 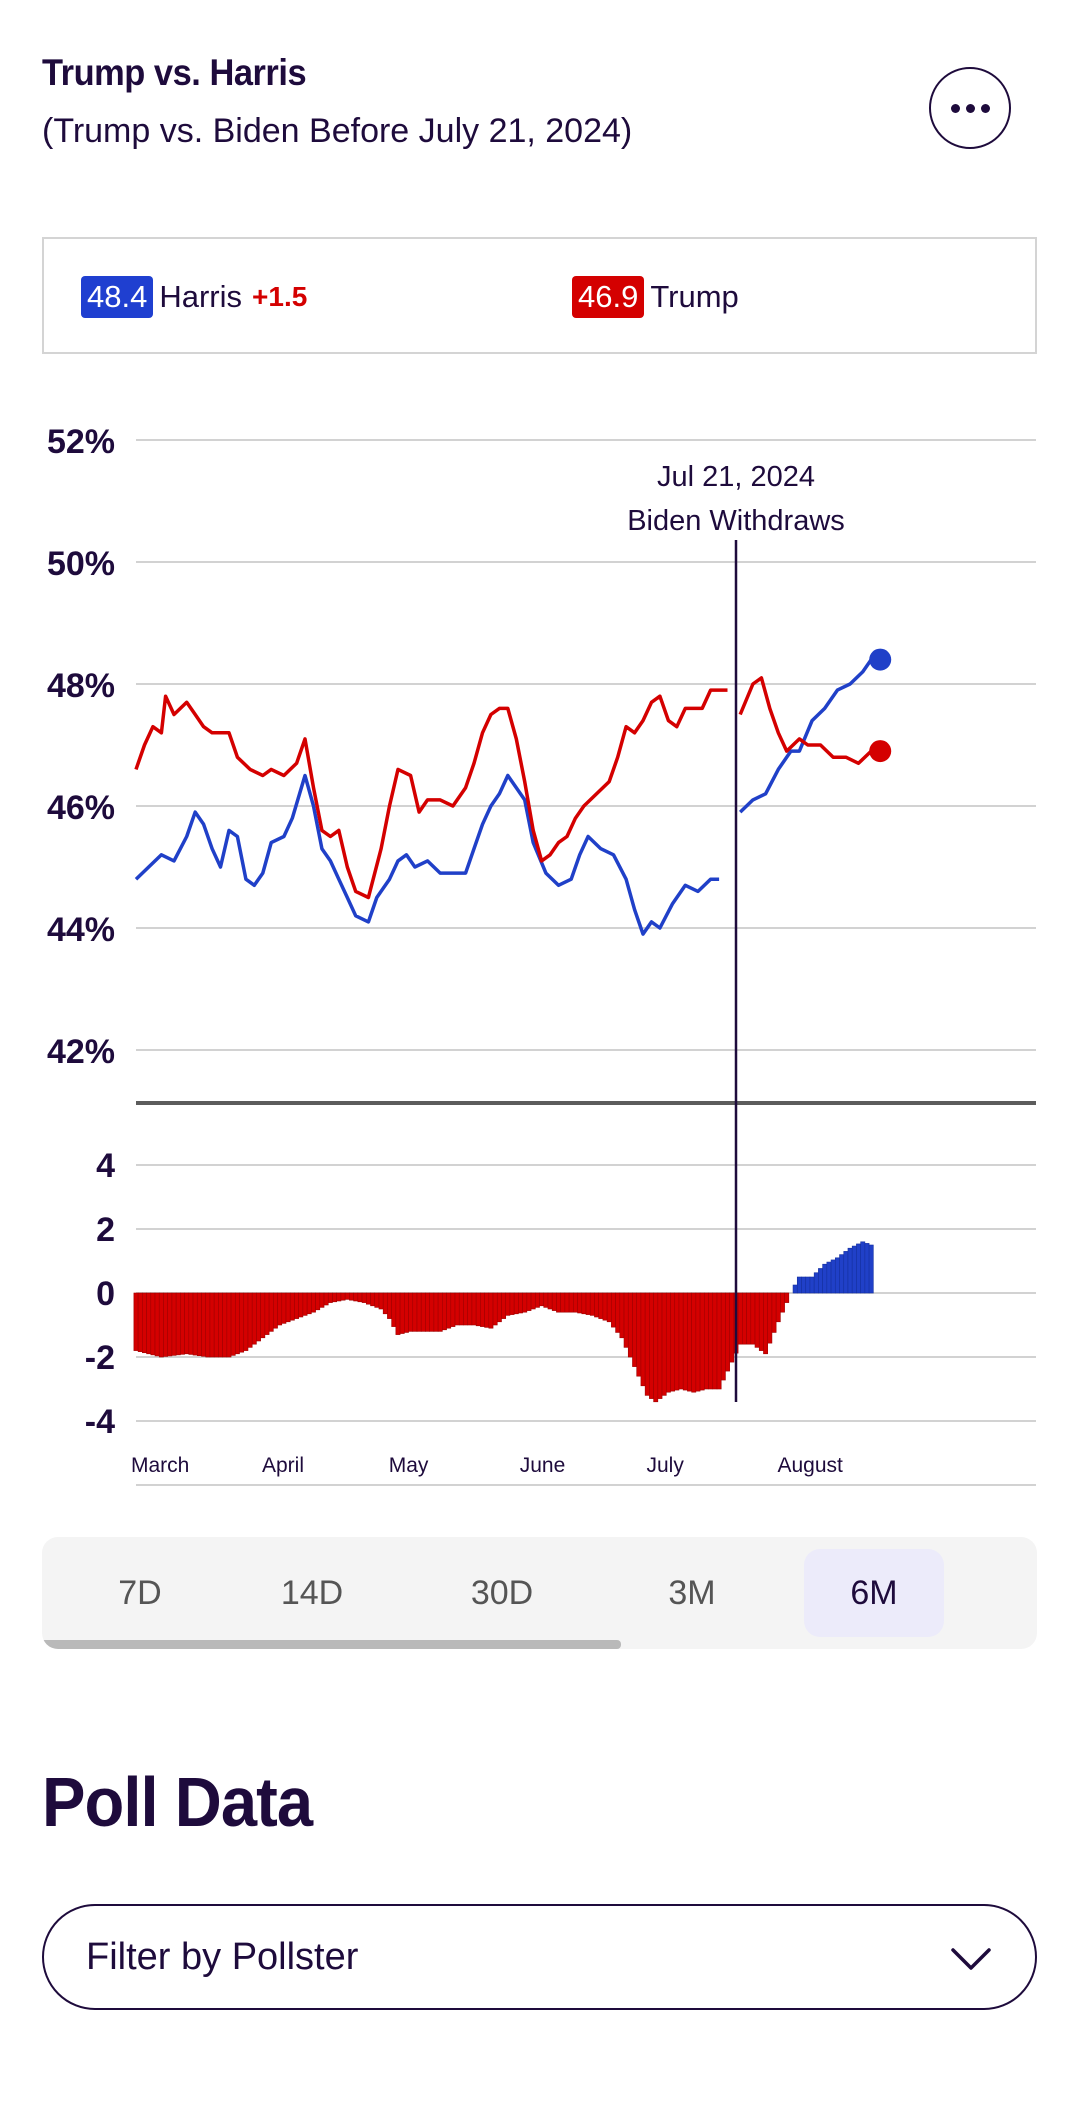 What do you see at coordinates (880, 751) in the screenshot?
I see `end-marker-trump` at bounding box center [880, 751].